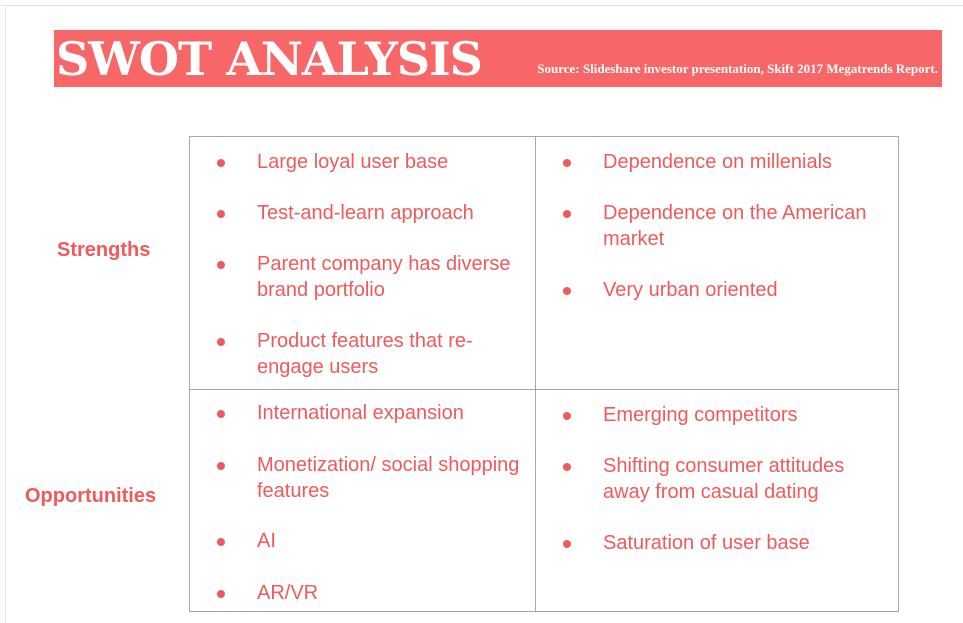 Image resolution: width=963 pixels, height=623 pixels. What do you see at coordinates (5, 314) in the screenshot?
I see `slide-edge-left` at bounding box center [5, 314].